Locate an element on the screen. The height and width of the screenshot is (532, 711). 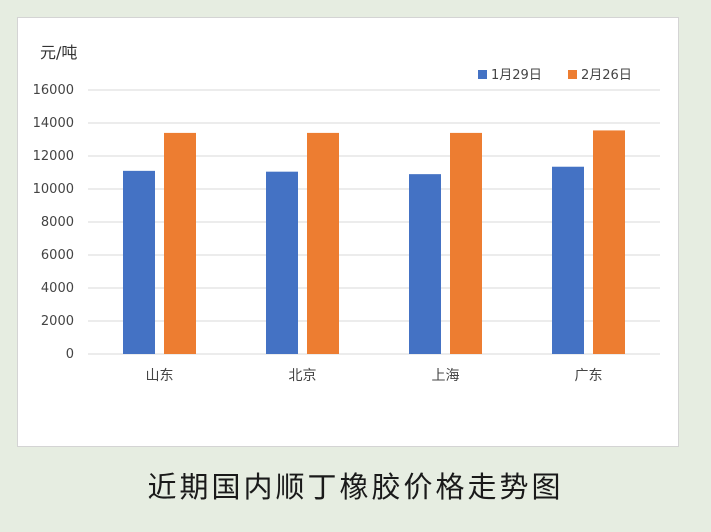
y-axis-unit-label: 元/吨 is located at coordinates (58, 52).